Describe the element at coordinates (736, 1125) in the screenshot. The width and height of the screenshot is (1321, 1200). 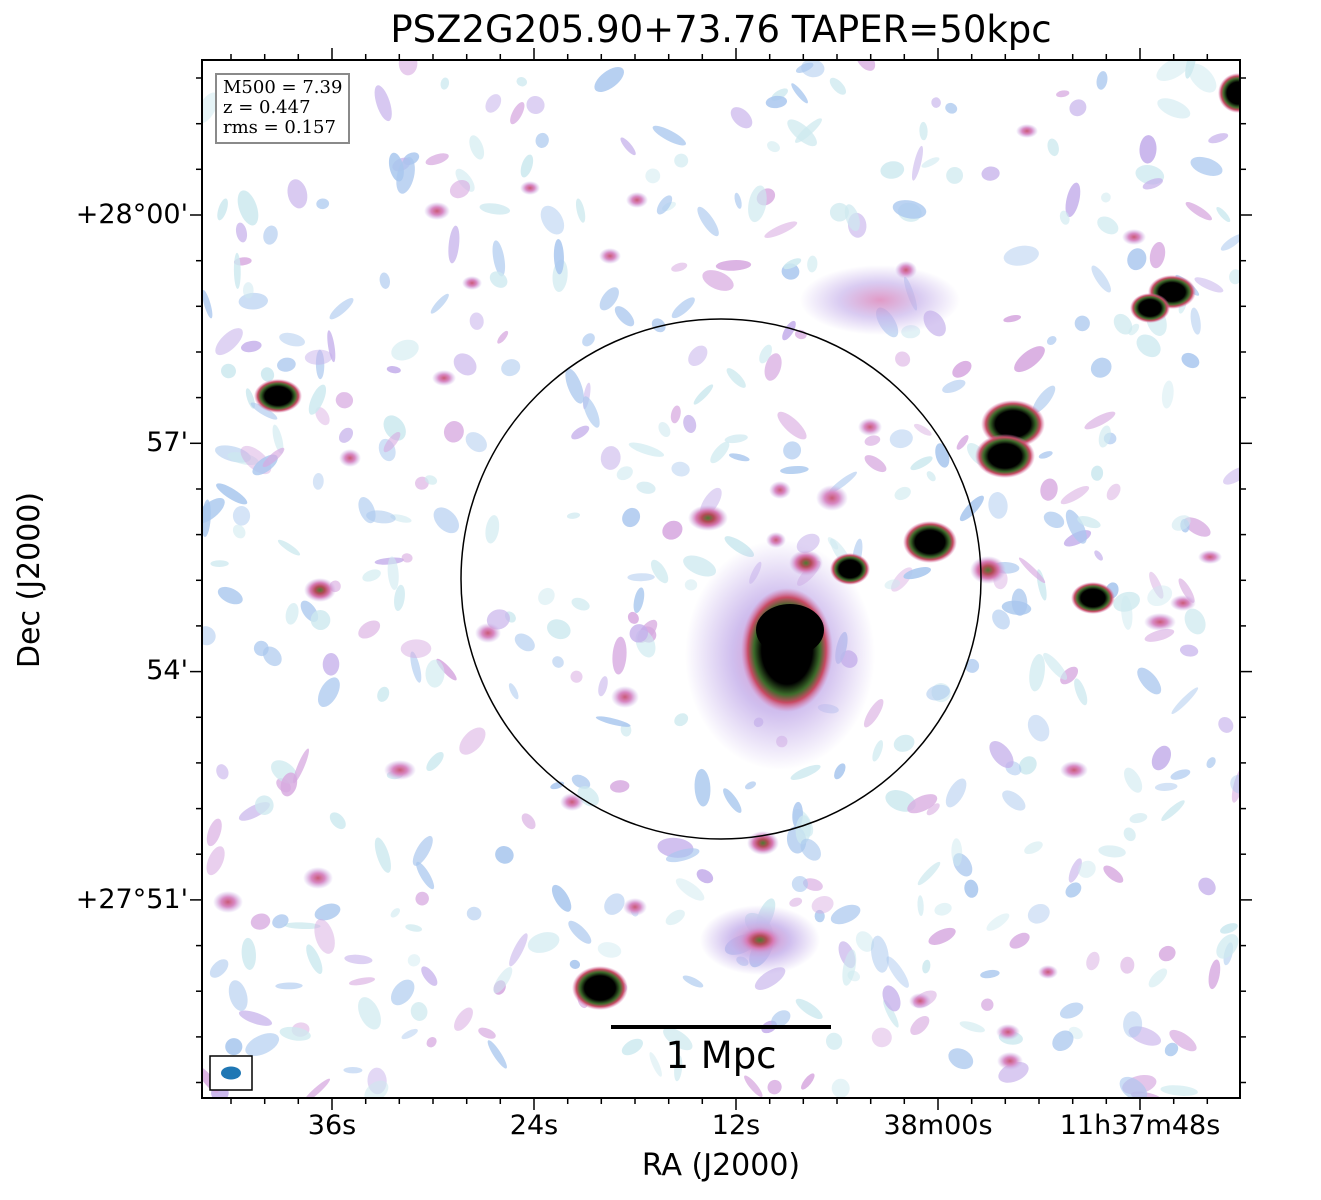
I see `x-tick-label: 12s` at that location.